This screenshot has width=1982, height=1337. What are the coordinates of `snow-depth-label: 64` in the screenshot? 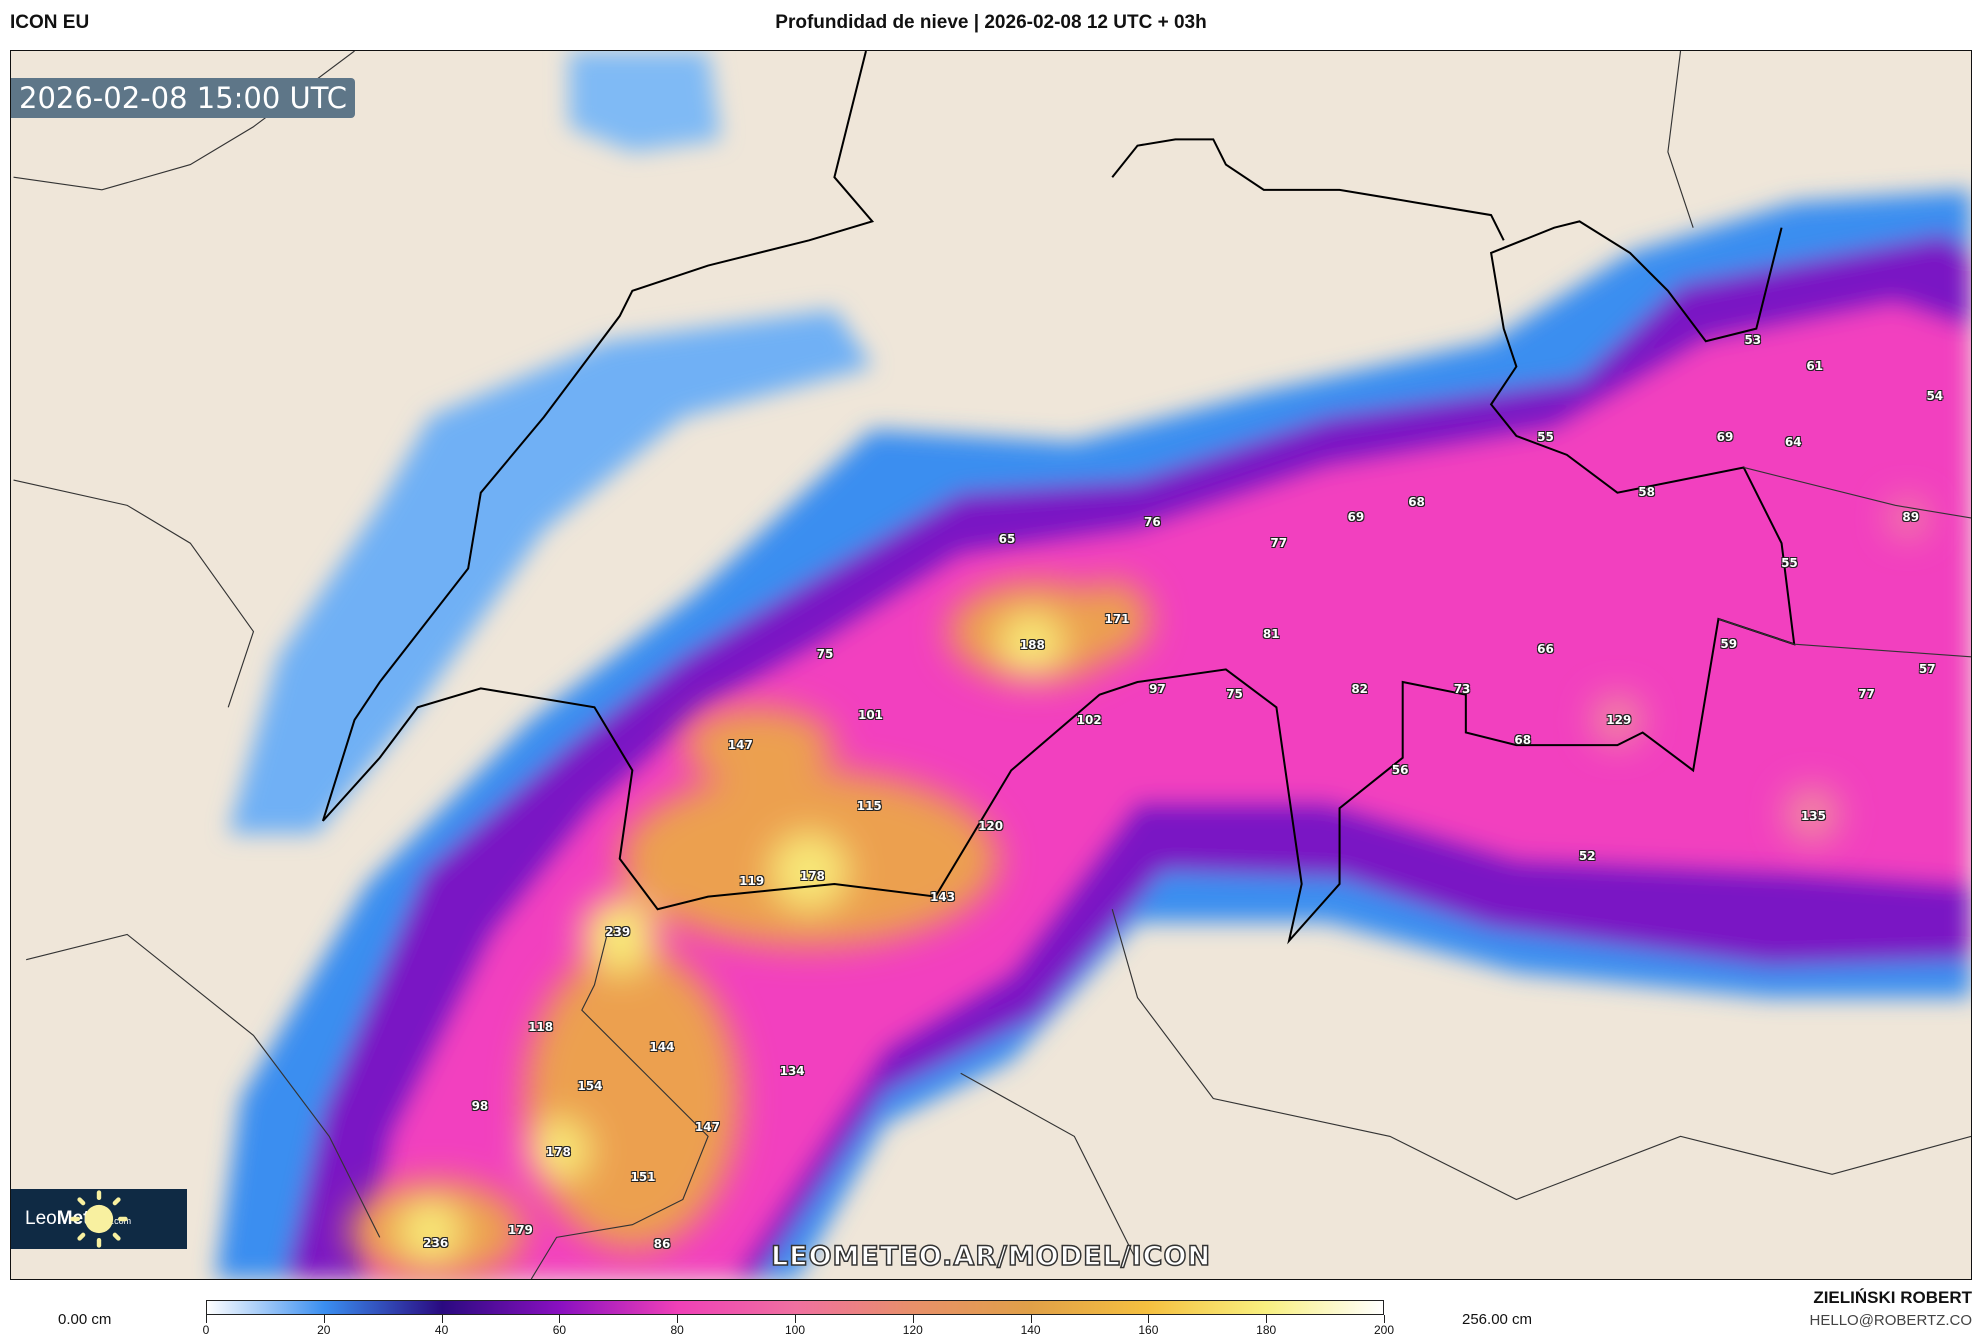 It's located at (1793, 441).